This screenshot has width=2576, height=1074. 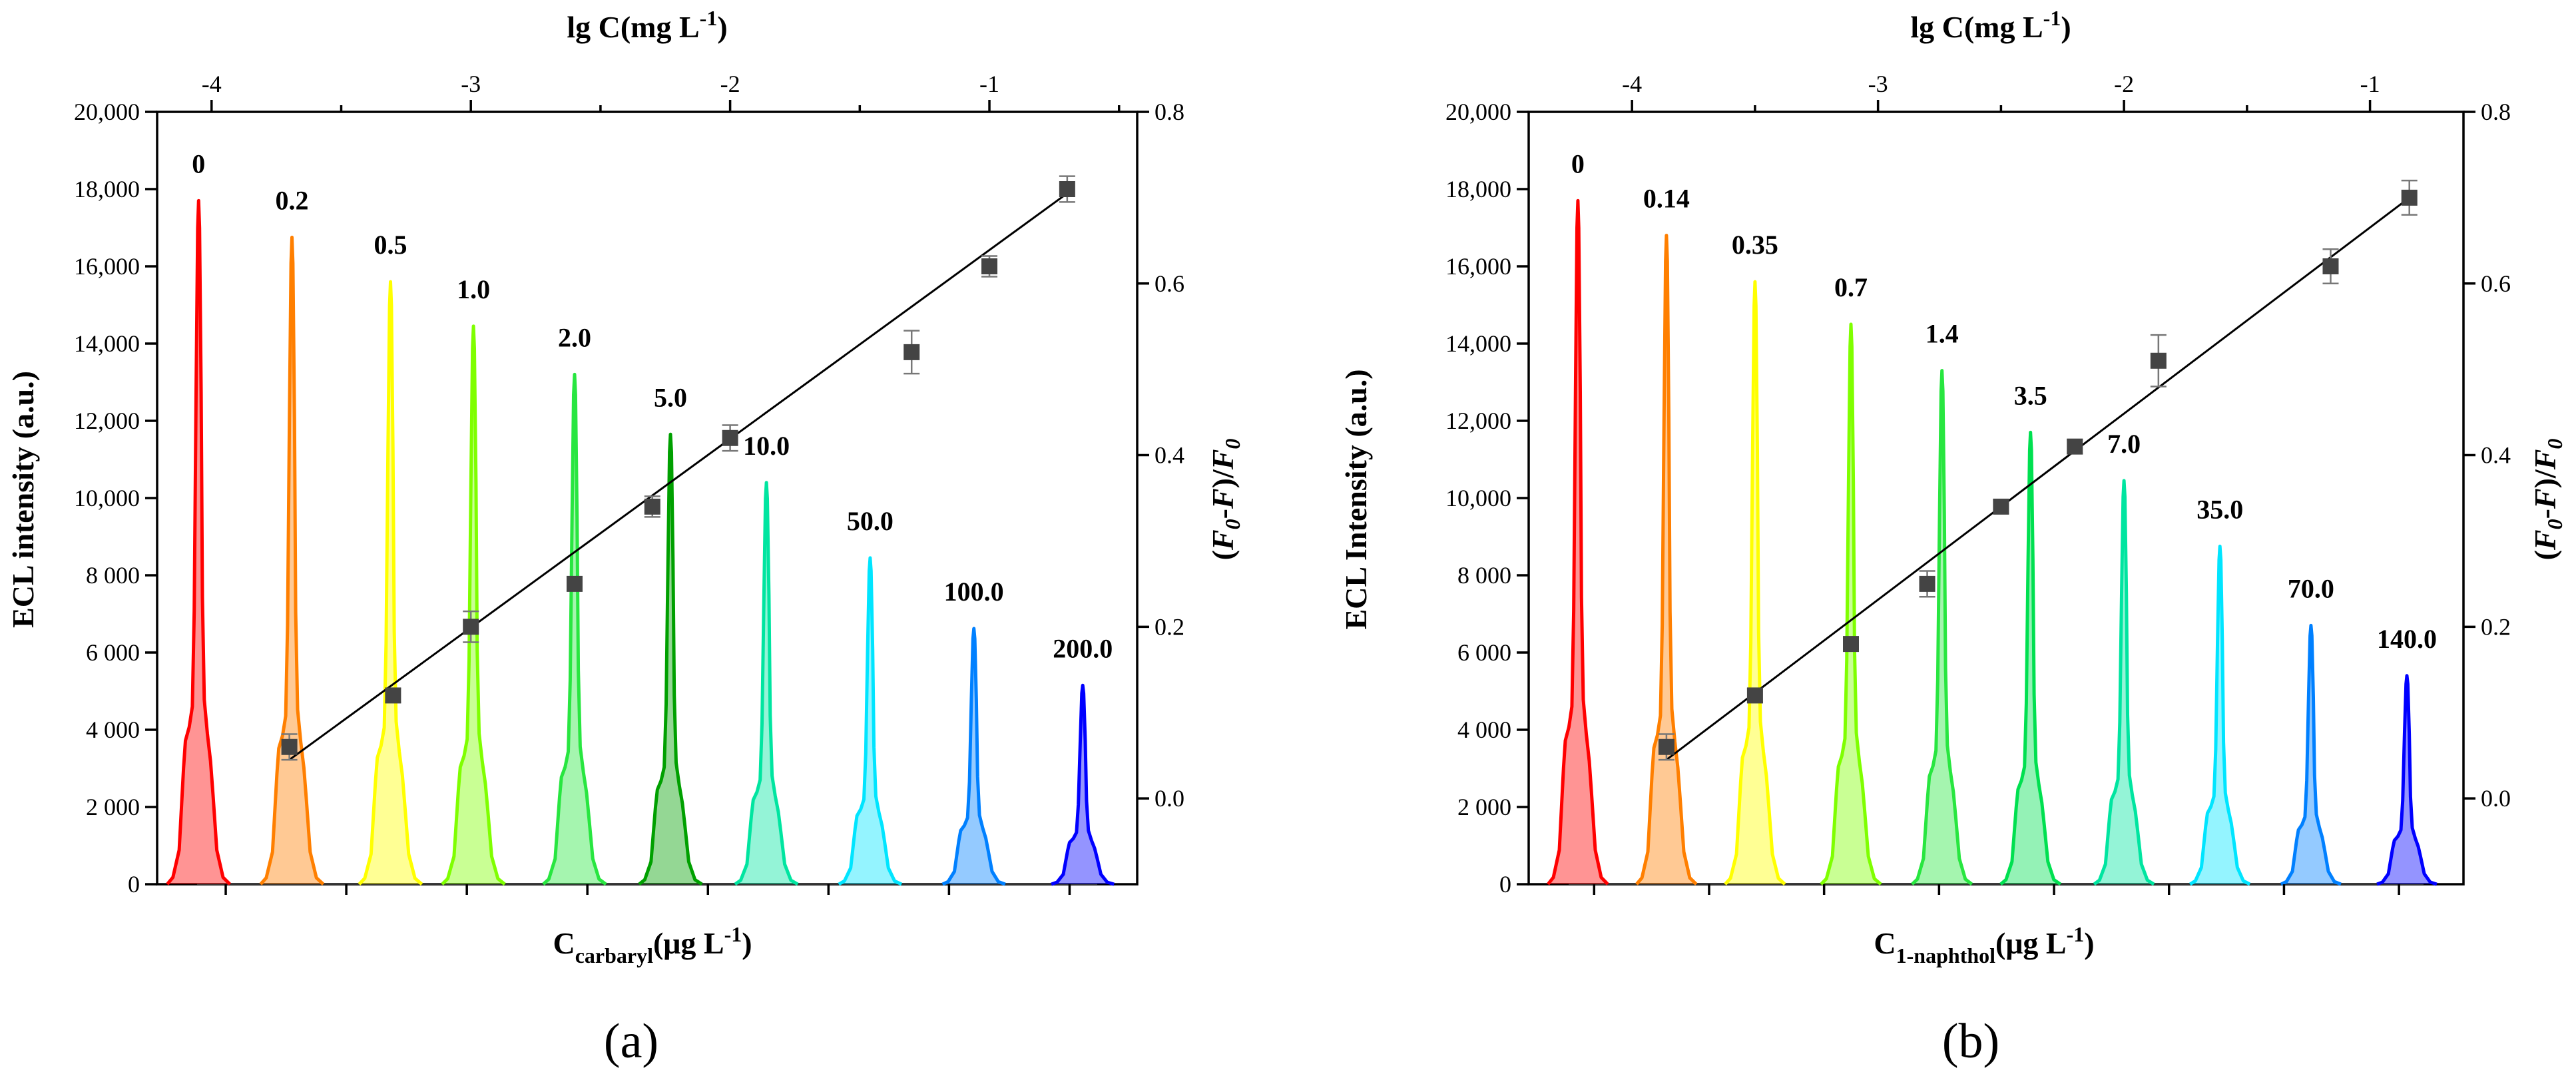 What do you see at coordinates (870, 521) in the screenshot?
I see `peak-concentration-label: 50.0` at bounding box center [870, 521].